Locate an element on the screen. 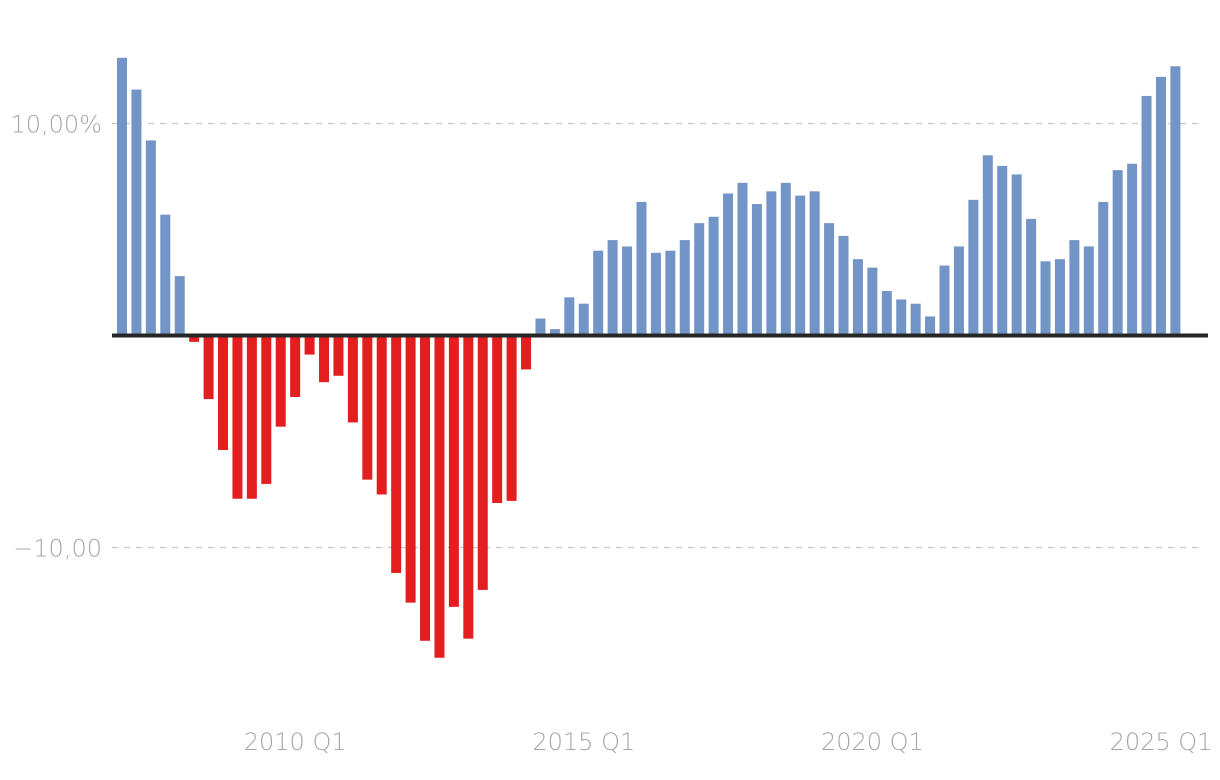 Image resolution: width=1220 pixels, height=780 pixels. y-tick-label: 10,00% is located at coordinates (56, 125).